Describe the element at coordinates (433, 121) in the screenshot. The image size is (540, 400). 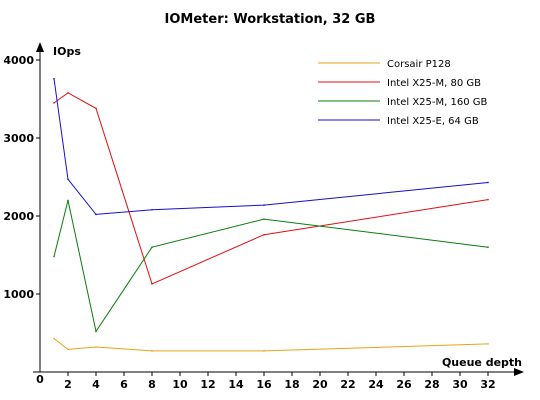
I see `legend-label: Intel X25-E, 64 GB` at that location.